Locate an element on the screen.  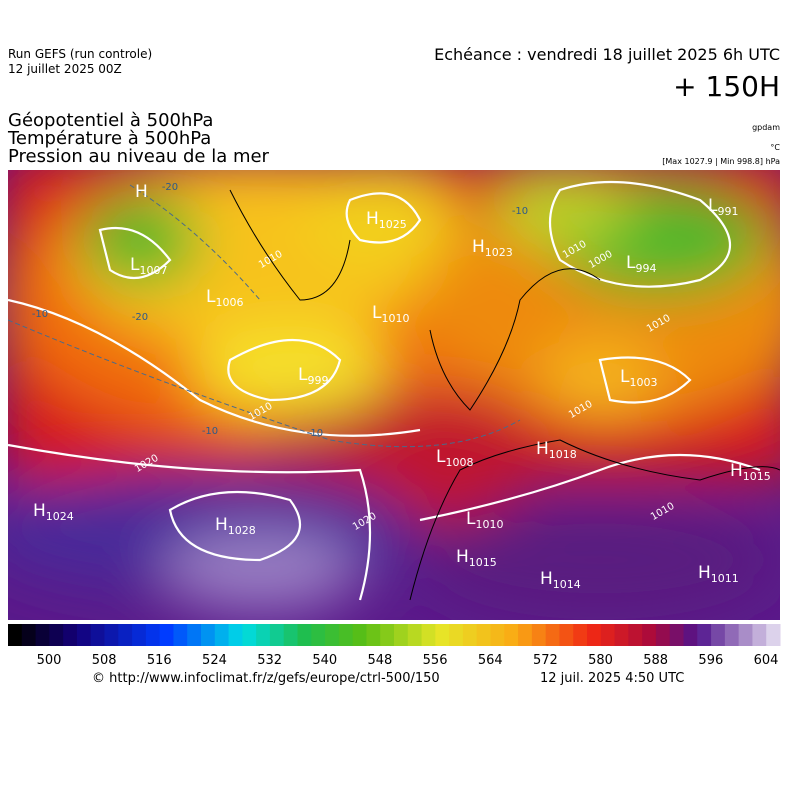
colorbar-tick-label: 516 is located at coordinates (159, 660).